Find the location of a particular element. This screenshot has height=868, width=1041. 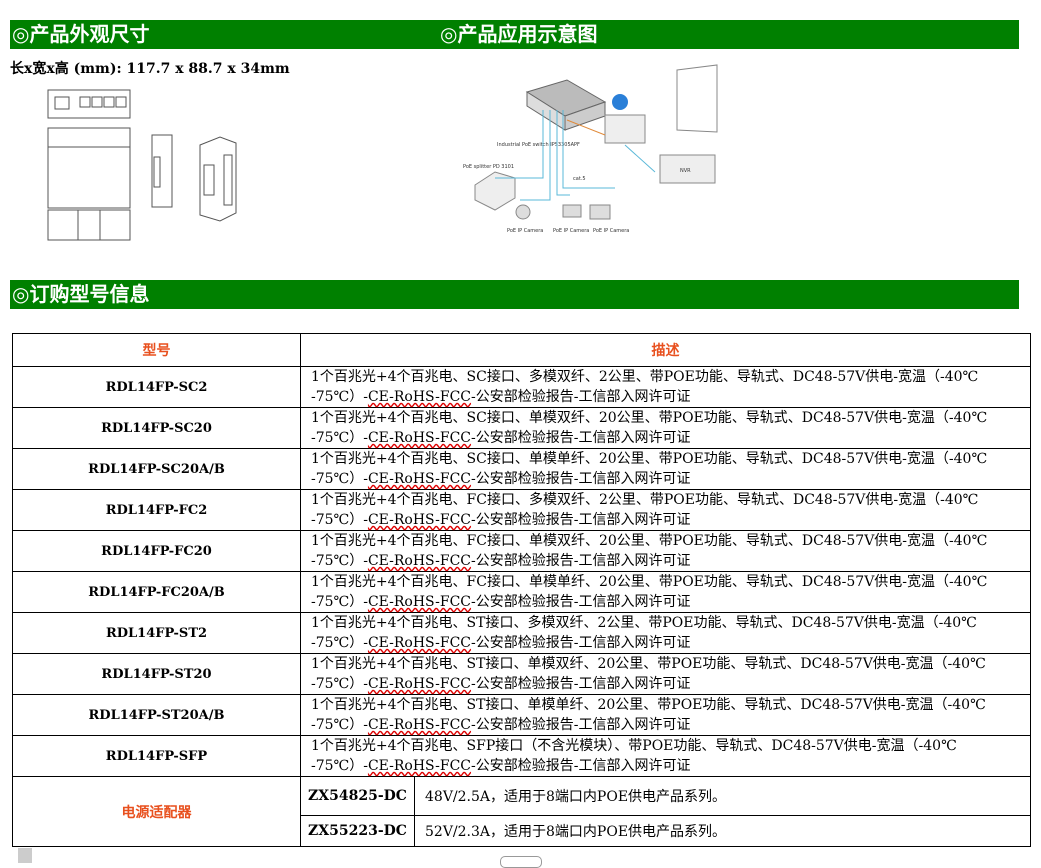

table-header-row: 型号 描述 is located at coordinates (521, 350).